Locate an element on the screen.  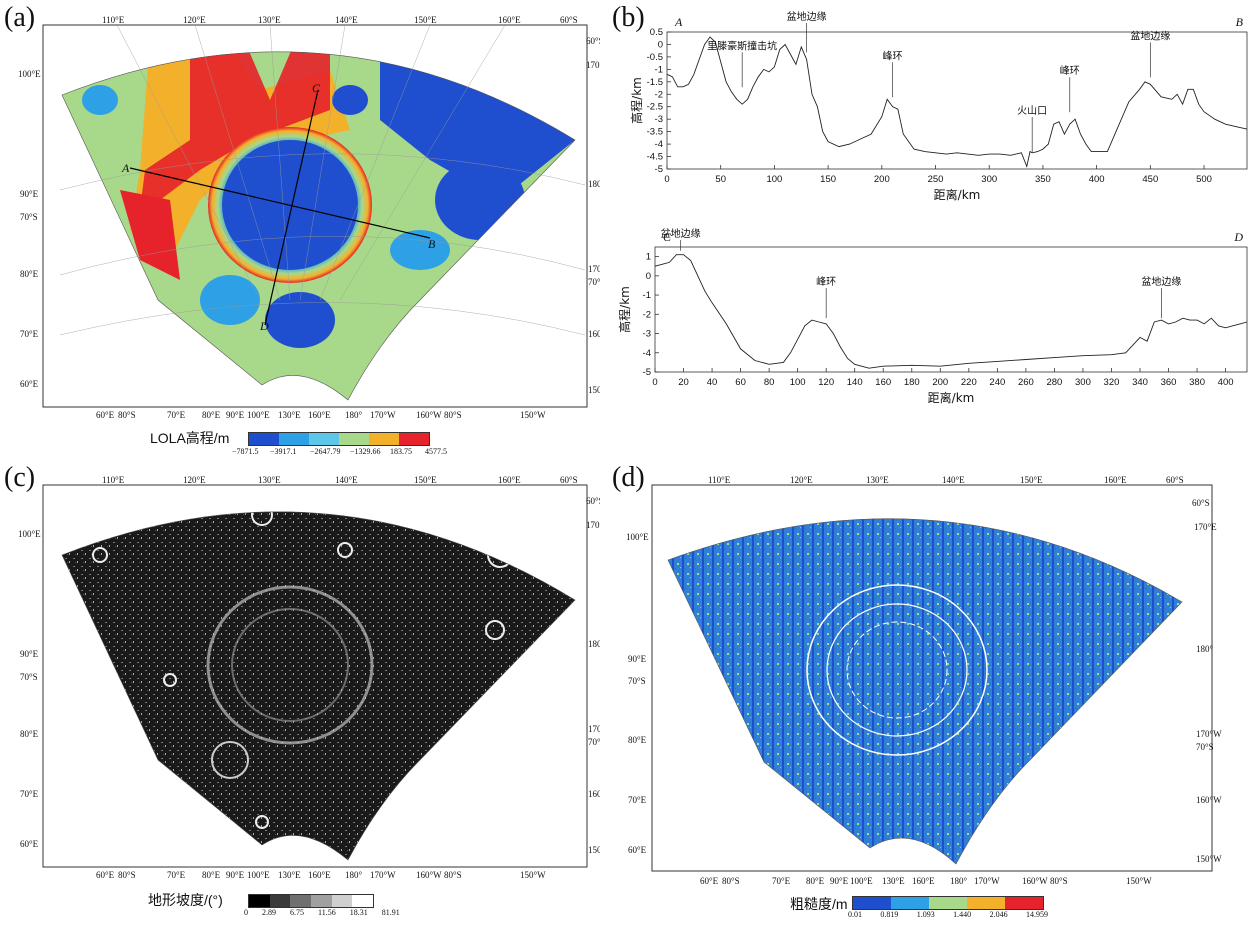
colorbar-c-title: 地形坡度/(°) is located at coordinates (185, 900).